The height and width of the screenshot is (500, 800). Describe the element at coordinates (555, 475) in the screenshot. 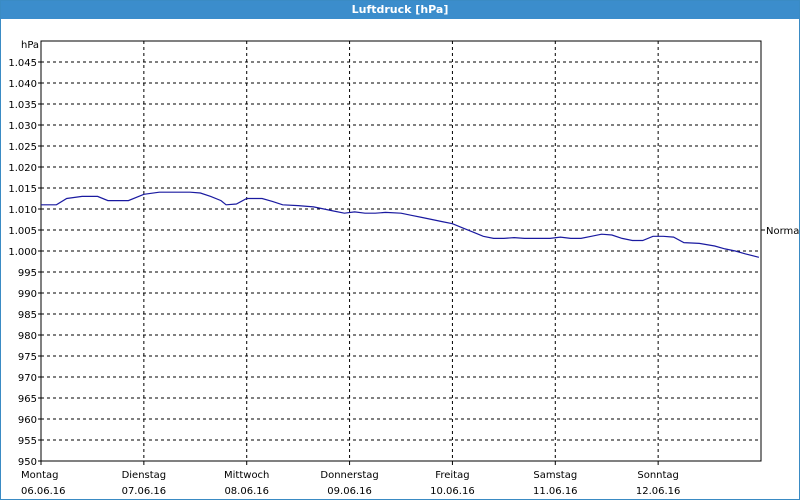

I see `x-tick-day: Samstag` at that location.